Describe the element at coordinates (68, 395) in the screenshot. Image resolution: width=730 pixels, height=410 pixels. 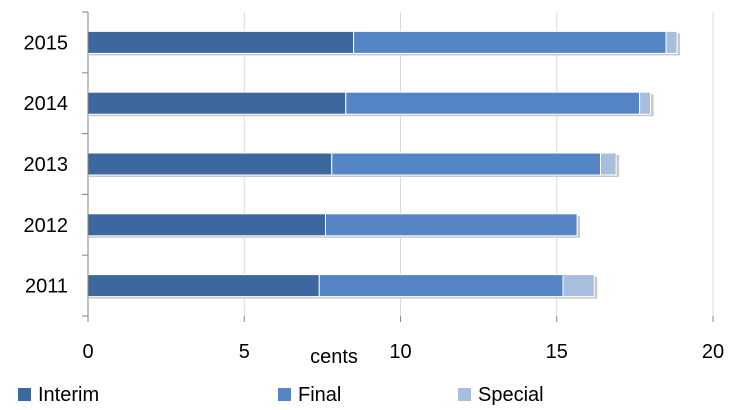
I see `legend-label: Interim` at that location.